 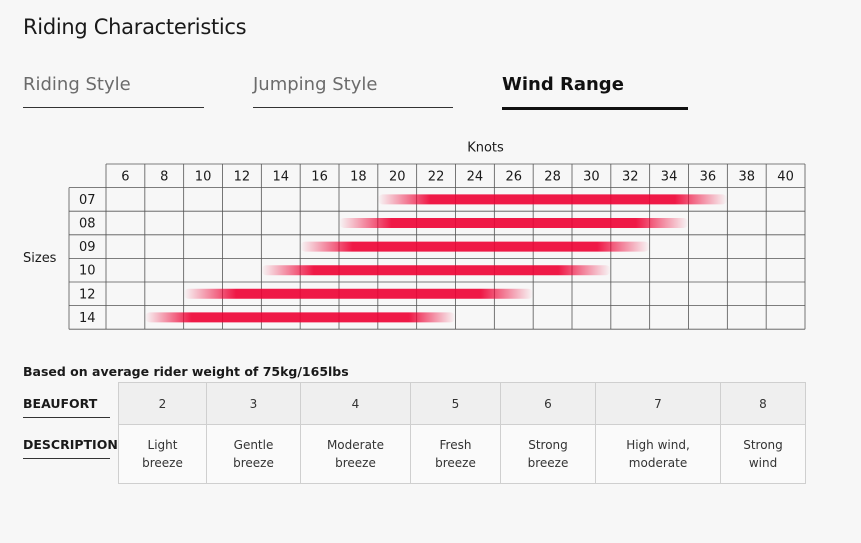 I want to click on beaufort-description: High wind, moderate, so click(x=658, y=454).